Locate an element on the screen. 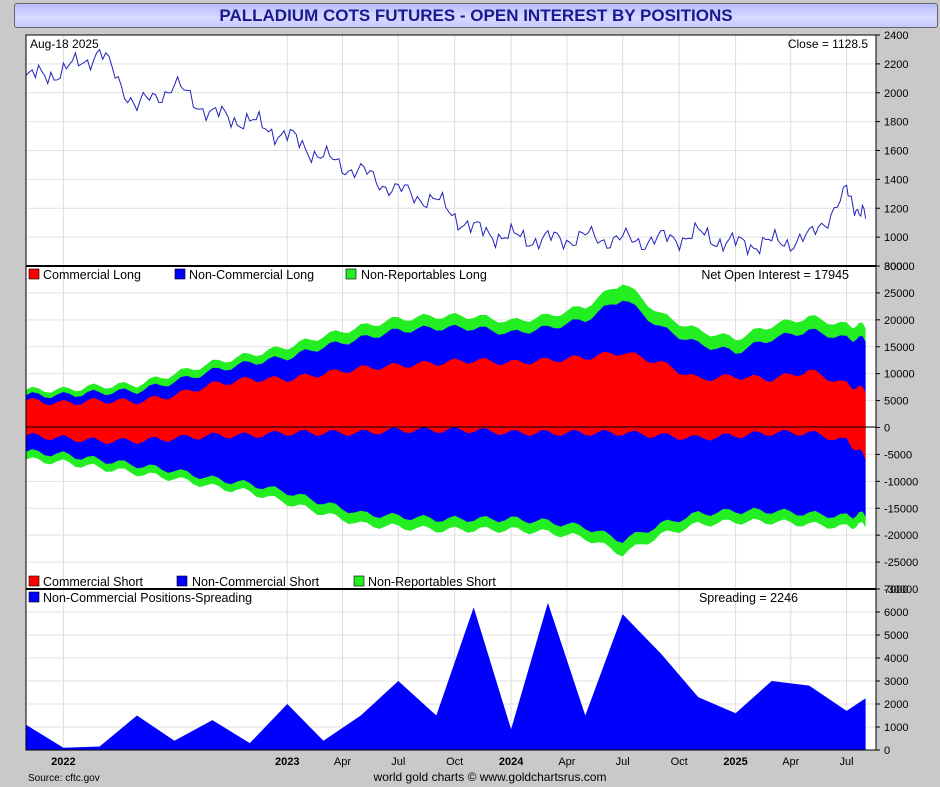  legend-commercial-short: Commercial Short is located at coordinates (93, 582).